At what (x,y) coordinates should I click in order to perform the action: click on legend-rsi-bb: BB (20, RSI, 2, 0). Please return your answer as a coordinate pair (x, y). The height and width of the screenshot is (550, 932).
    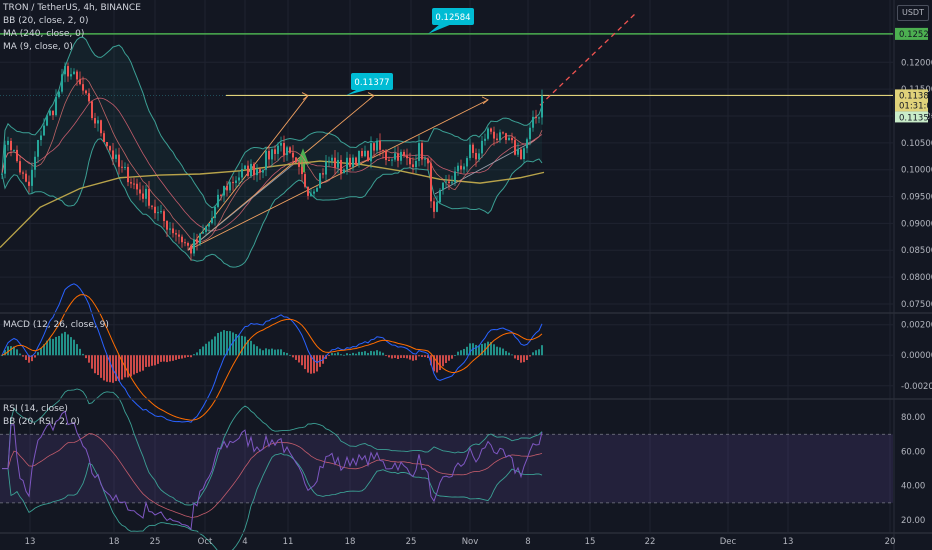
    Looking at the image, I should click on (41, 422).